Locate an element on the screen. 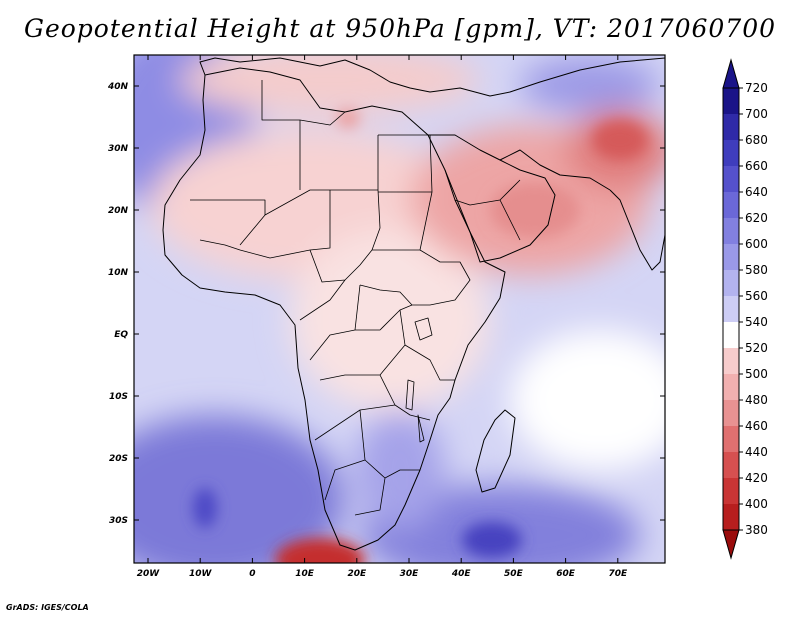 This screenshot has height=618, width=800. colorbar-label: 380 is located at coordinates (756, 530).